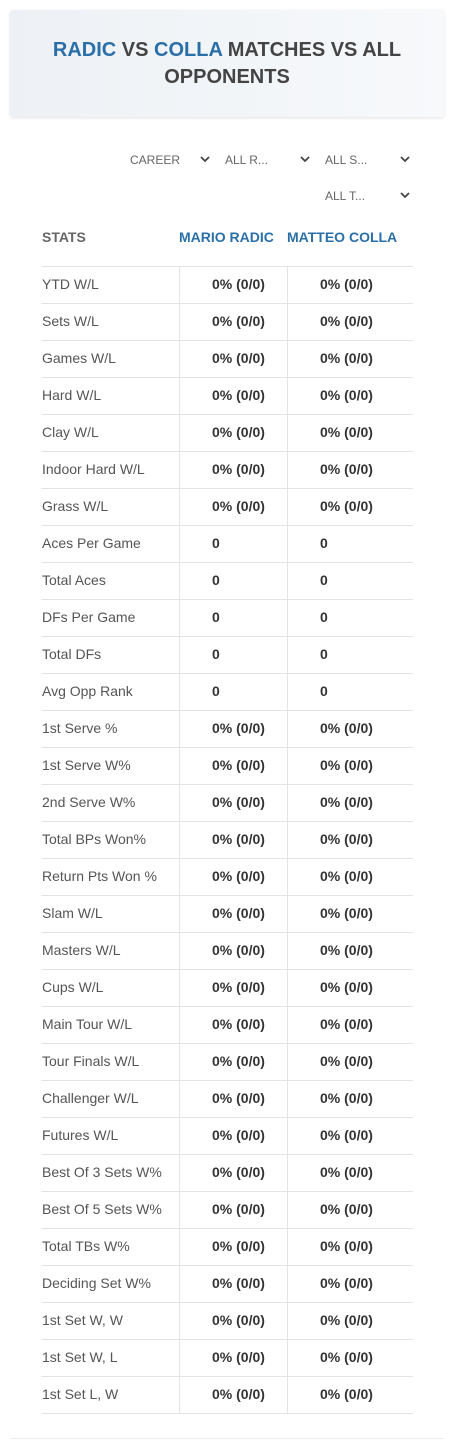  I want to click on stat-label: Grass W/L, so click(75, 506).